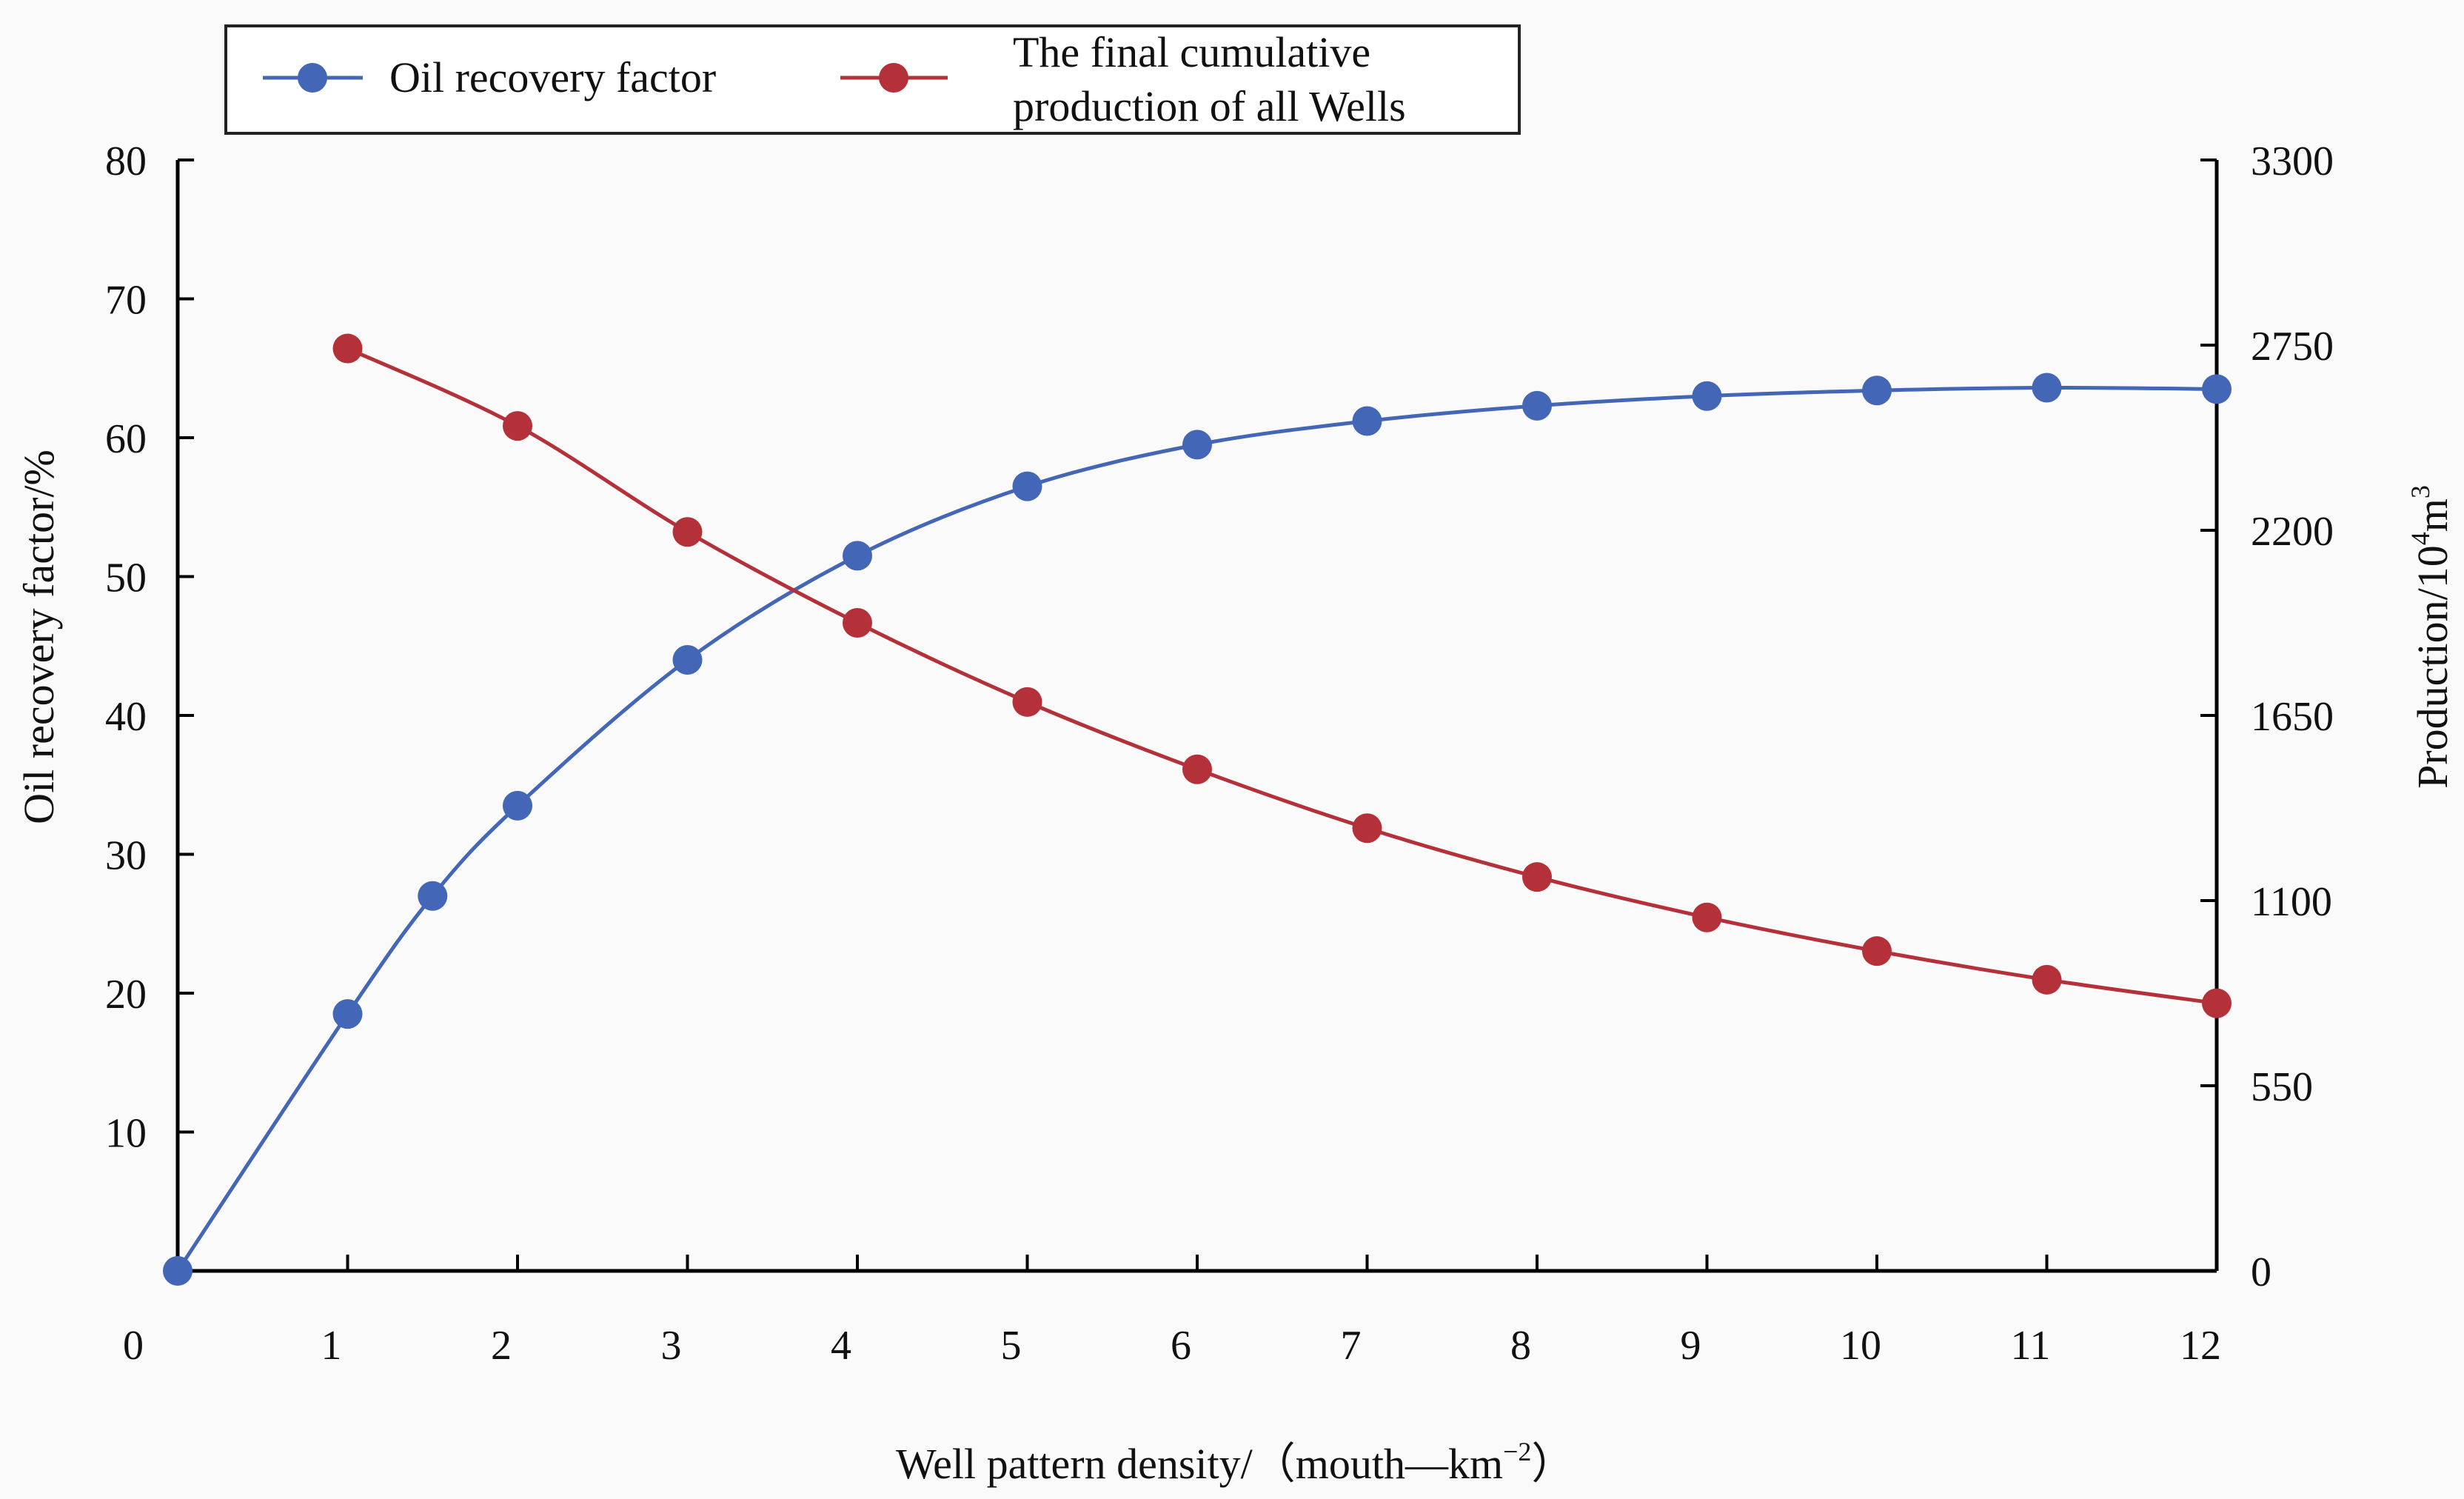 The height and width of the screenshot is (1499, 2464). What do you see at coordinates (312, 78) in the screenshot?
I see `legend-blue-marker` at bounding box center [312, 78].